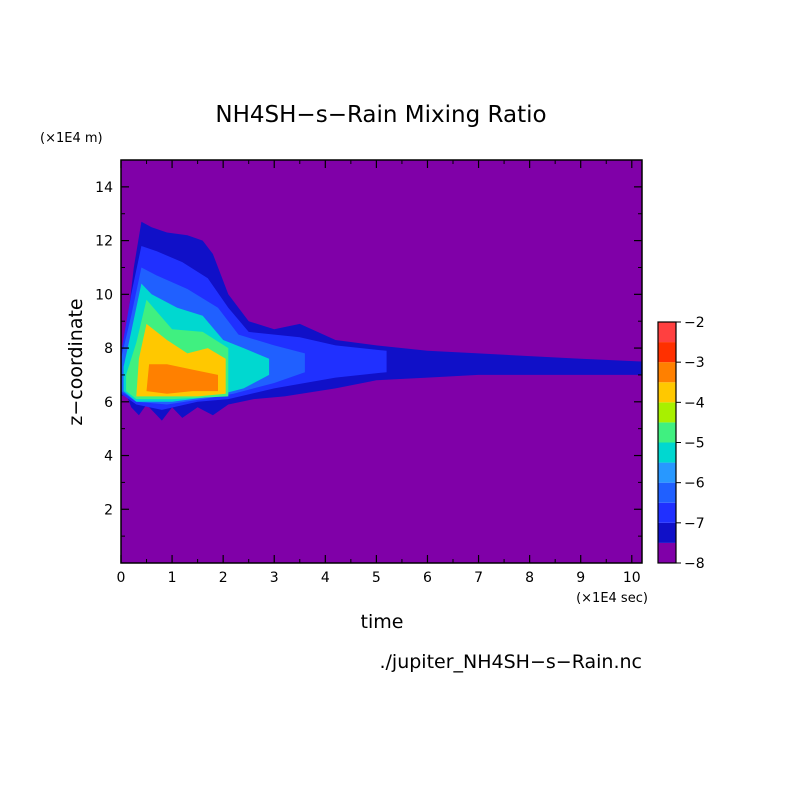  What do you see at coordinates (325, 578) in the screenshot?
I see `x-tick-label: 4` at bounding box center [325, 578].